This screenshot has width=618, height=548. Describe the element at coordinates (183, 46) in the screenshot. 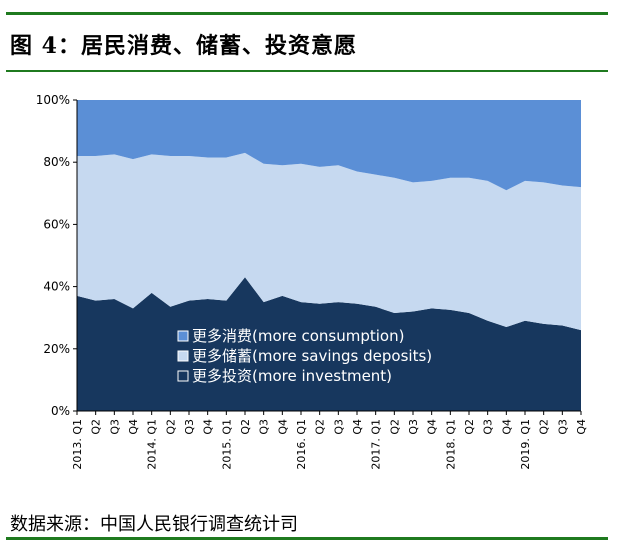

I see `figure-title: 图 4：居民消费、储蓄、投资意愿` at that location.